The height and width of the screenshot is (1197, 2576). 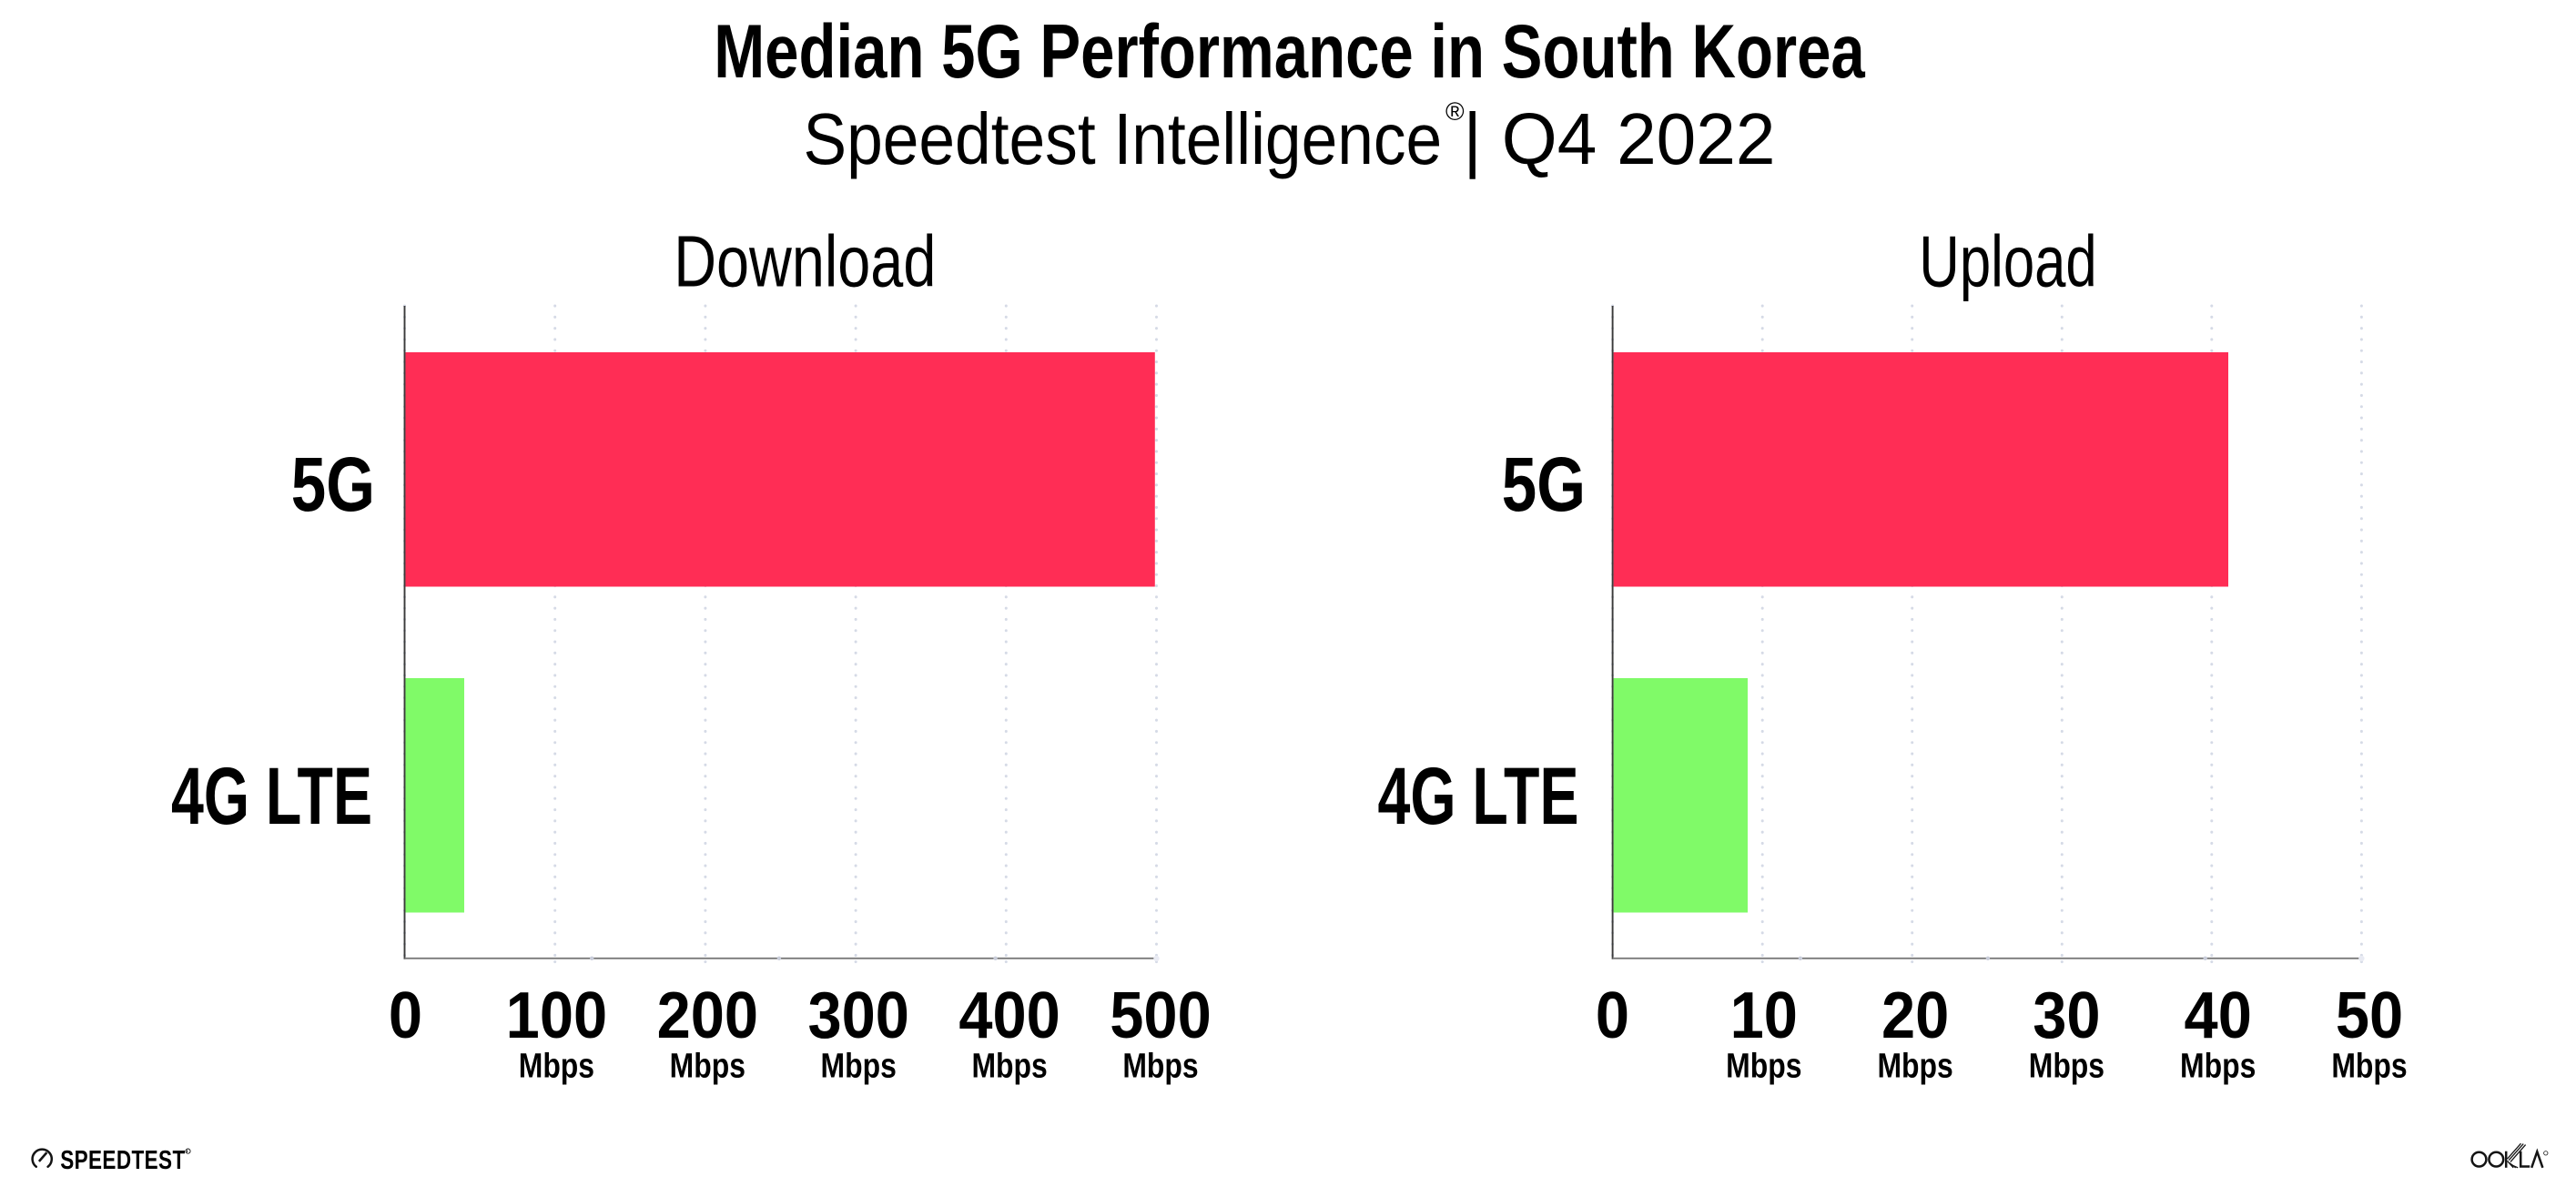 I want to click on svg-text:Median 5G Performance in South: Median 5G Performance in South Korea, so click(x=1289, y=52).